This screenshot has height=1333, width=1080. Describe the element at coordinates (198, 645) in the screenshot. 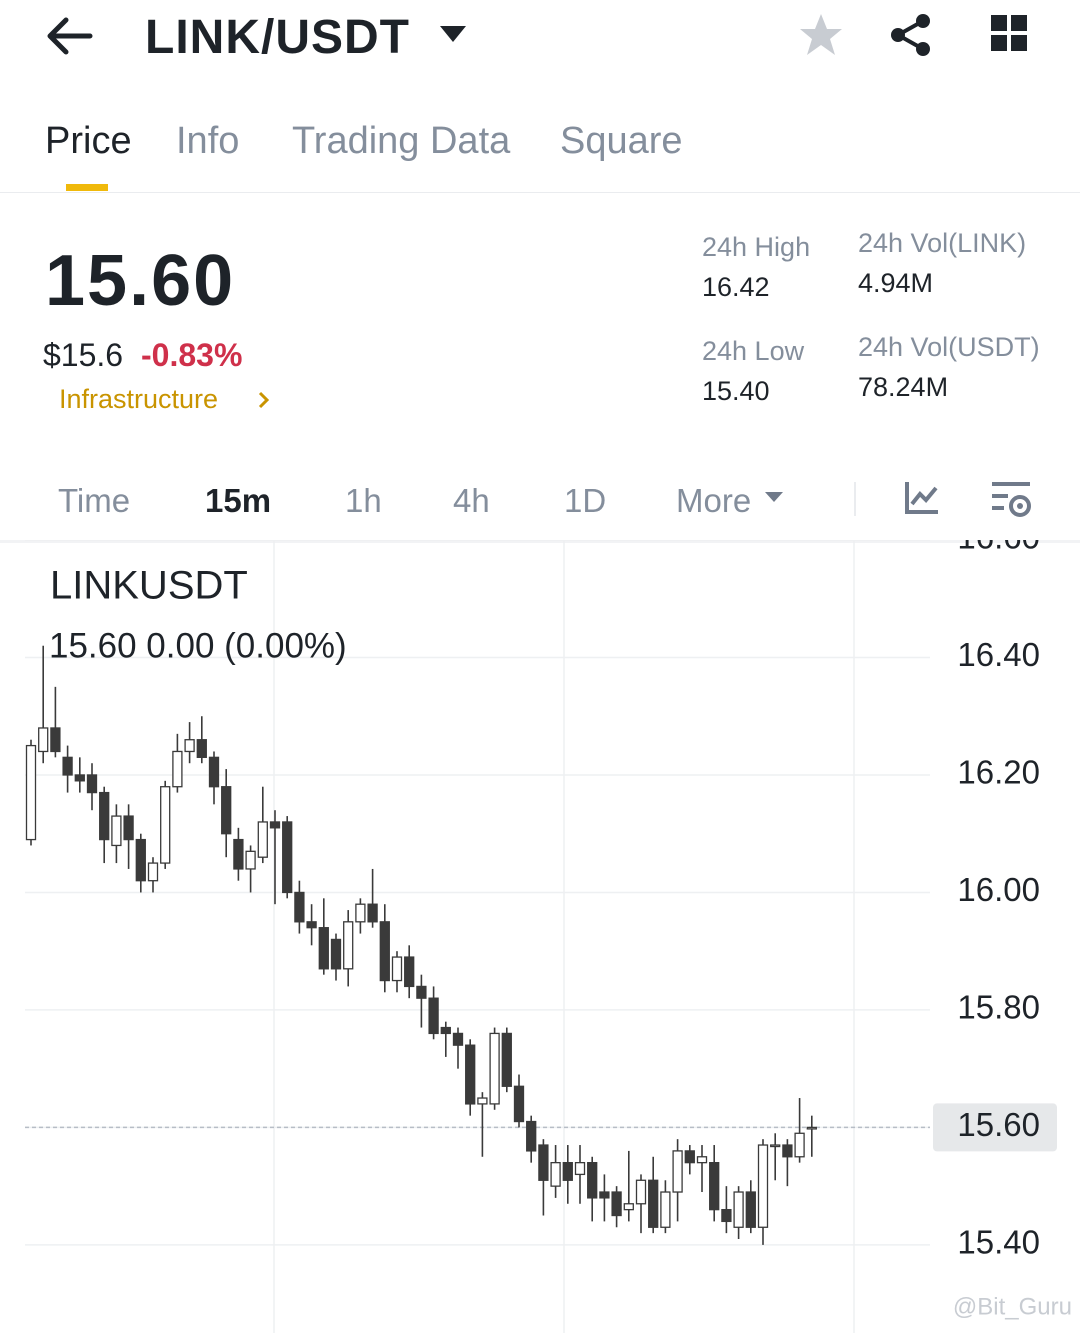

I see `chart-ohlc-info: 15.60 0.00 (0.00%)` at that location.